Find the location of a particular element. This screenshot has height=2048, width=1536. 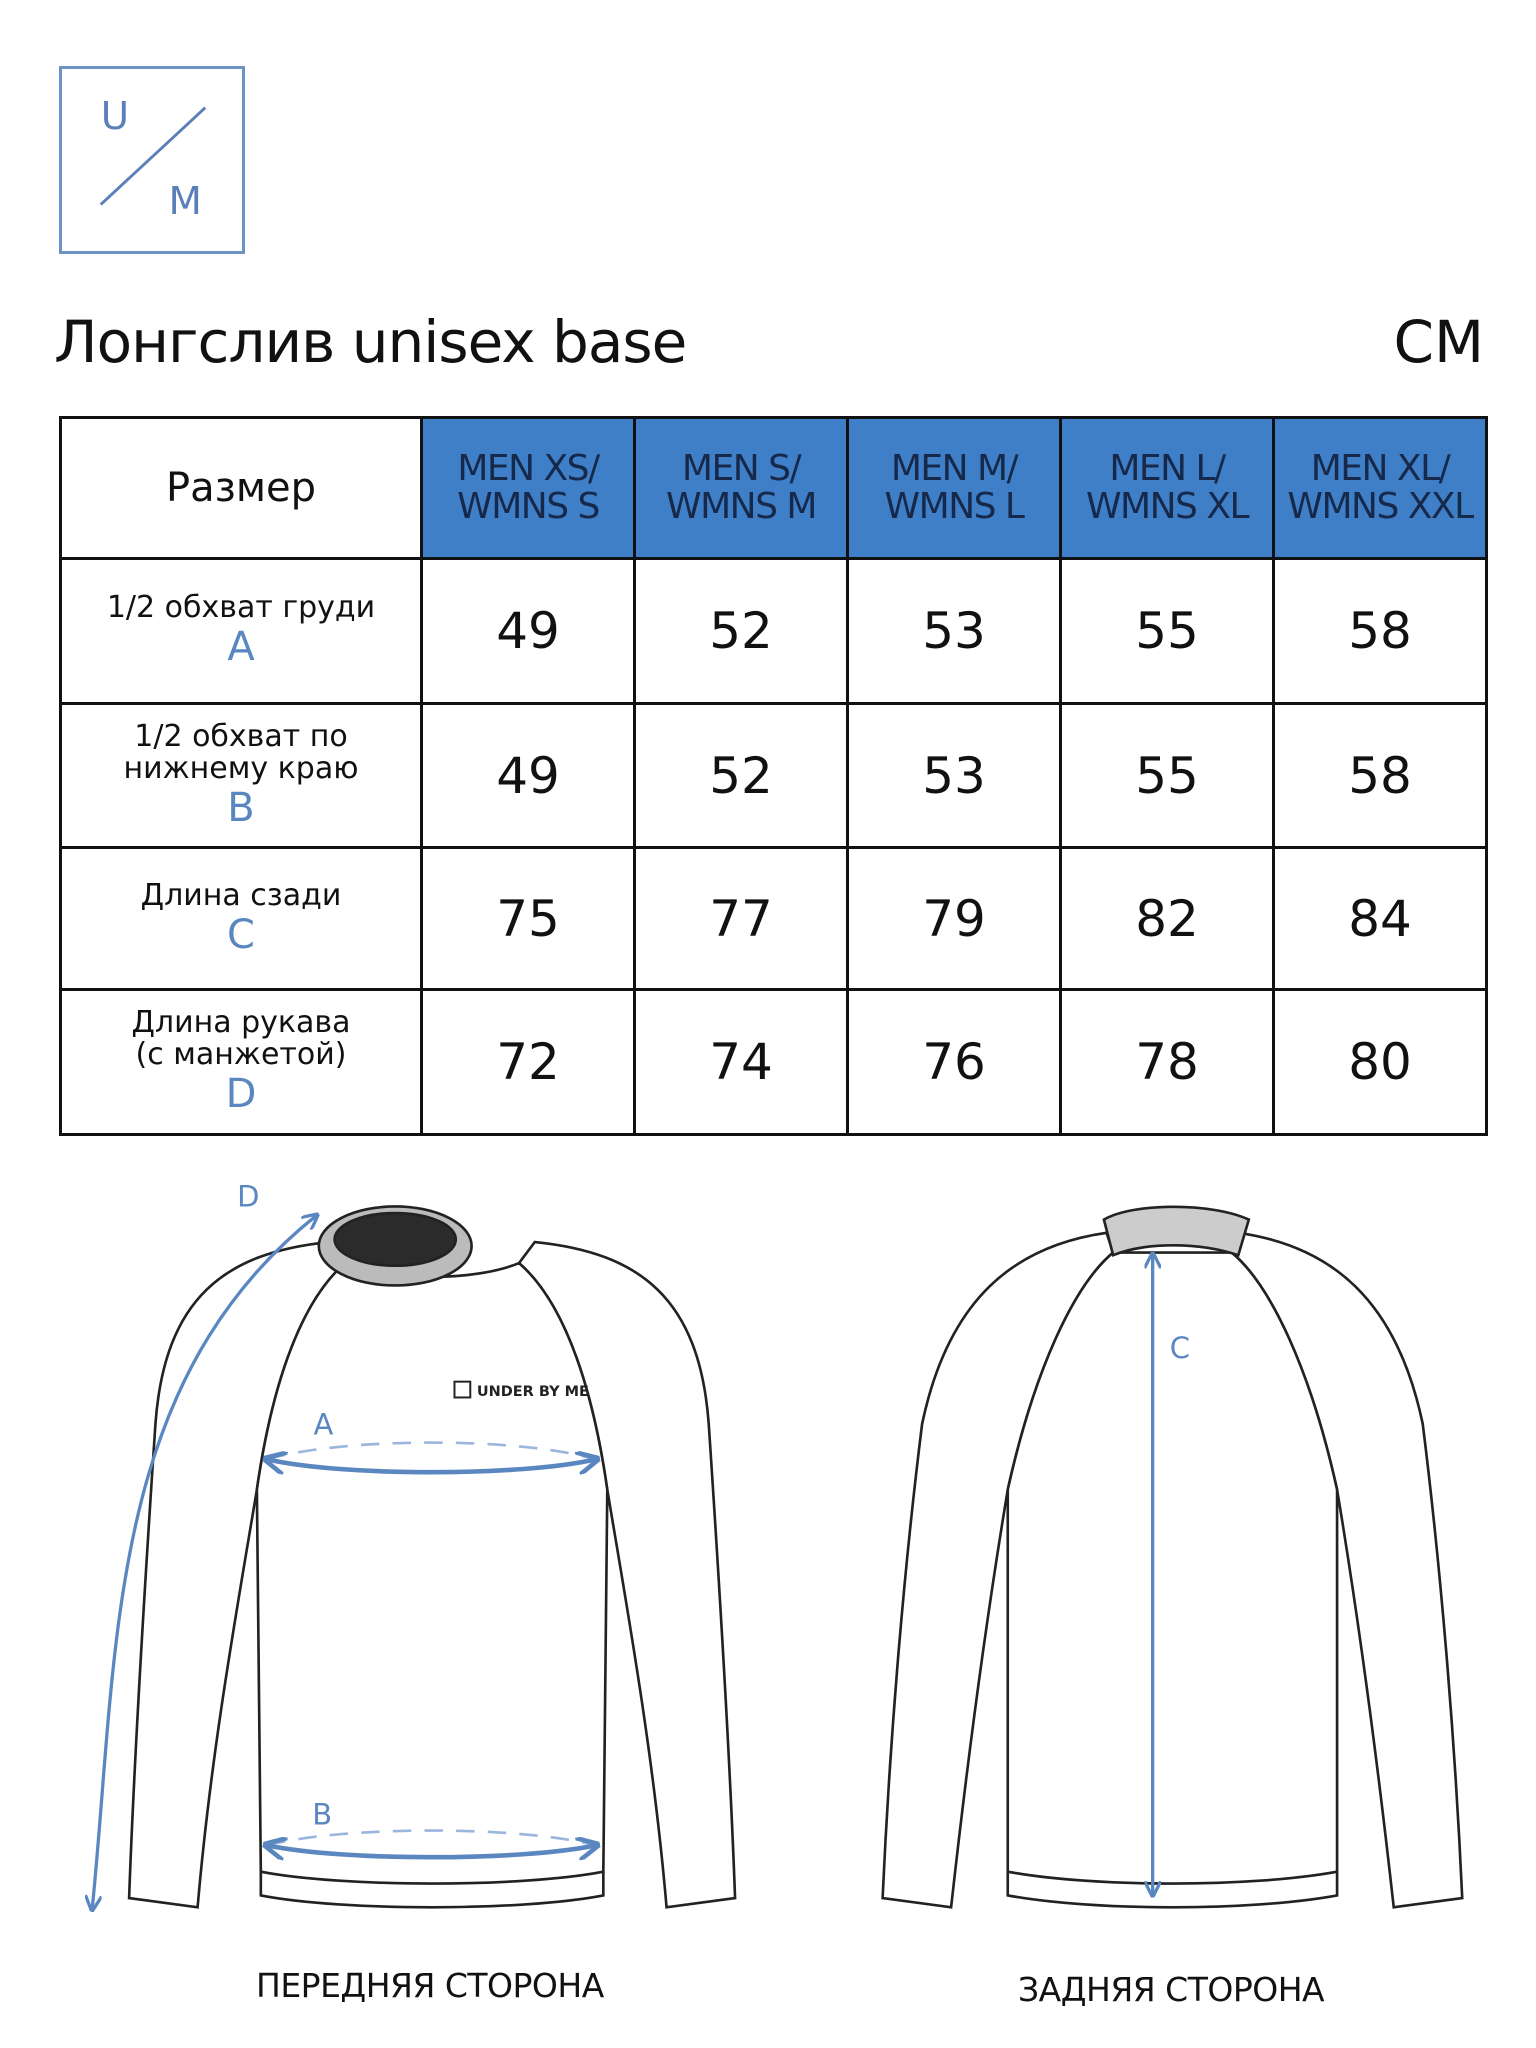

row-label: Длина сзади C is located at coordinates (241, 918).